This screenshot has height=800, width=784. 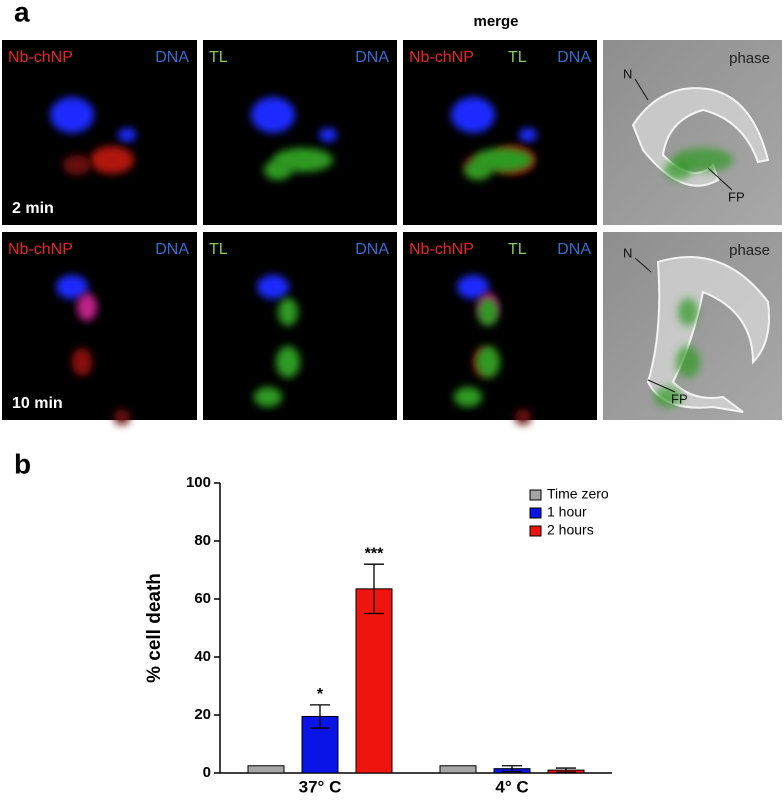 I want to click on time-label: 2 min, so click(x=33, y=208).